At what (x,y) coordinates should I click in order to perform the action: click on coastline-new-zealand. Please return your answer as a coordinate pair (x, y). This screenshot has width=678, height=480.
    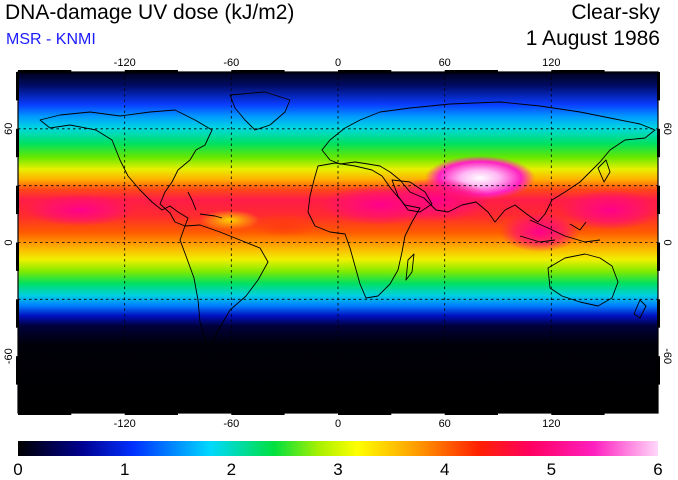
    Looking at the image, I should click on (640, 309).